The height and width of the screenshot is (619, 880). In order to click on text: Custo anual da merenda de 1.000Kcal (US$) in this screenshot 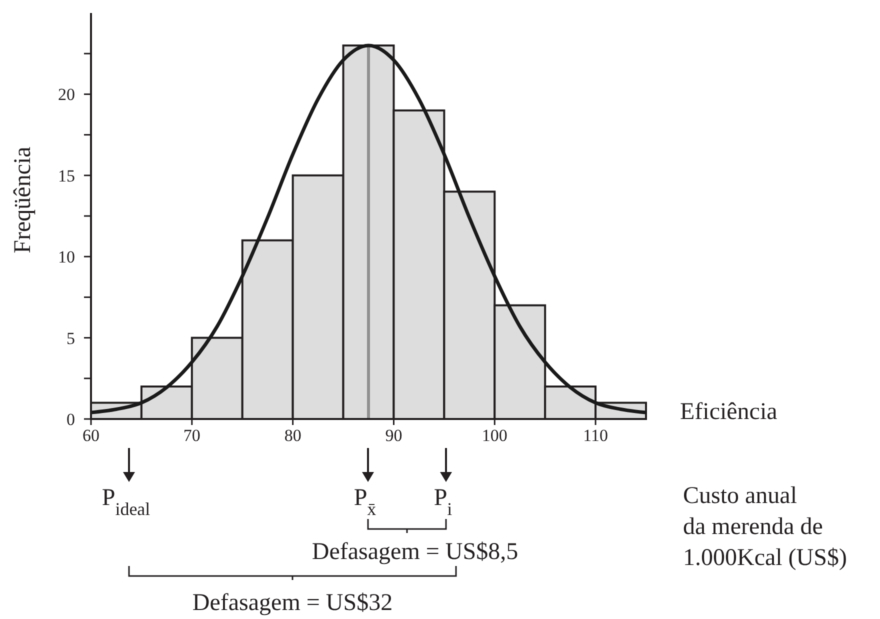, I will do `click(765, 527)`.